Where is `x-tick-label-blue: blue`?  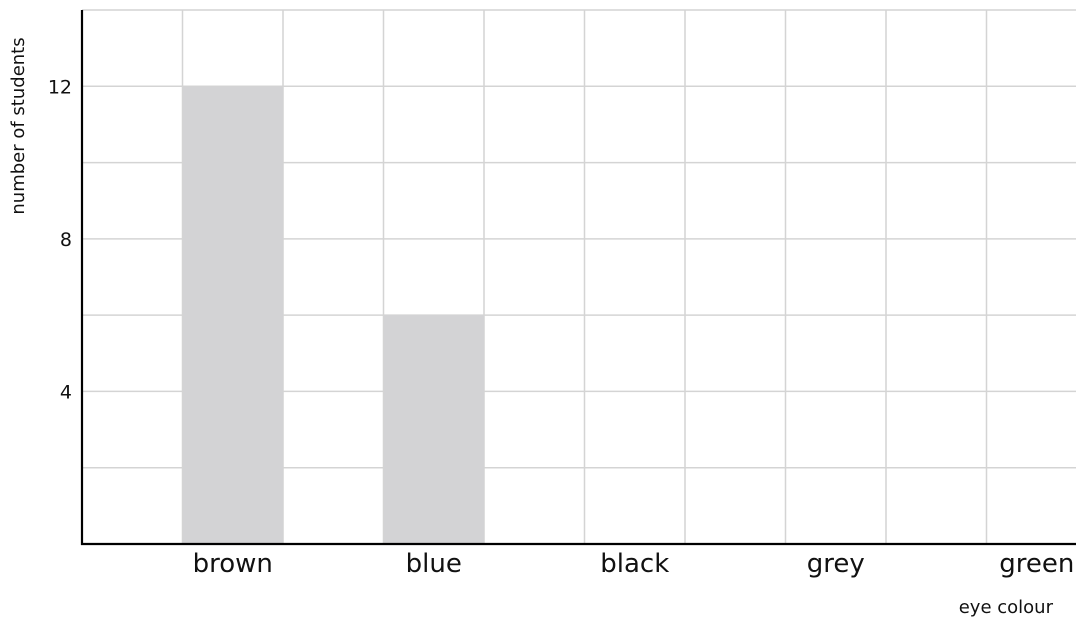 x-tick-label-blue: blue is located at coordinates (434, 564).